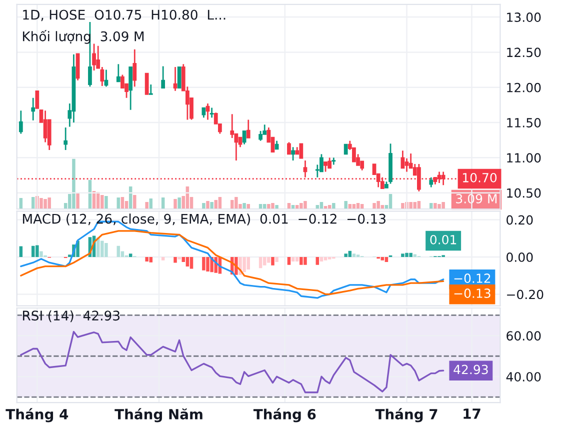 The width and height of the screenshot is (562, 440). What do you see at coordinates (525, 295) in the screenshot?
I see `y-tick-label: −0.20` at bounding box center [525, 295].